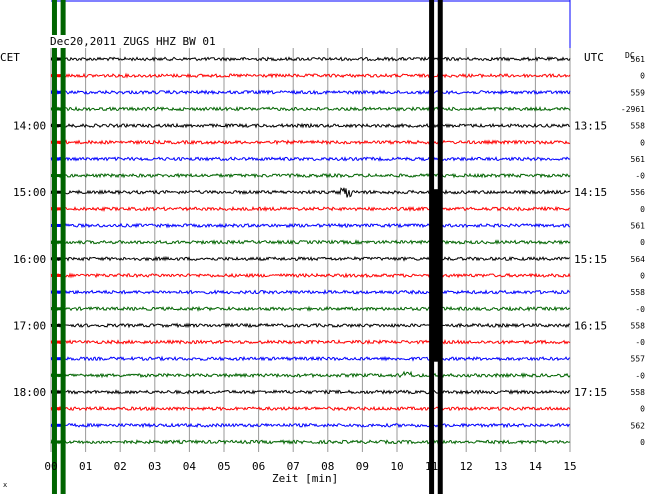 The height and width of the screenshot is (494, 650). I want to click on x-tick-label-01: 01, so click(85, 466).